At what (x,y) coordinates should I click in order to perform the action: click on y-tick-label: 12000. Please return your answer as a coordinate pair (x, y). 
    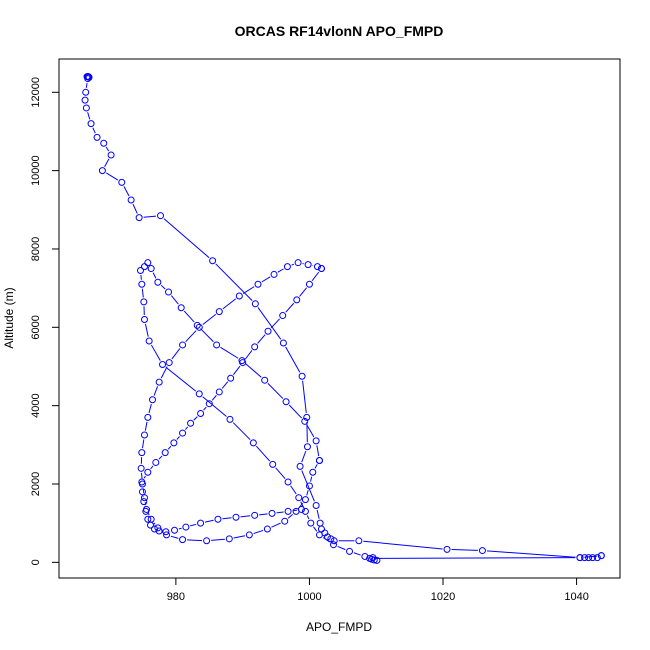
    Looking at the image, I should click on (36, 92).